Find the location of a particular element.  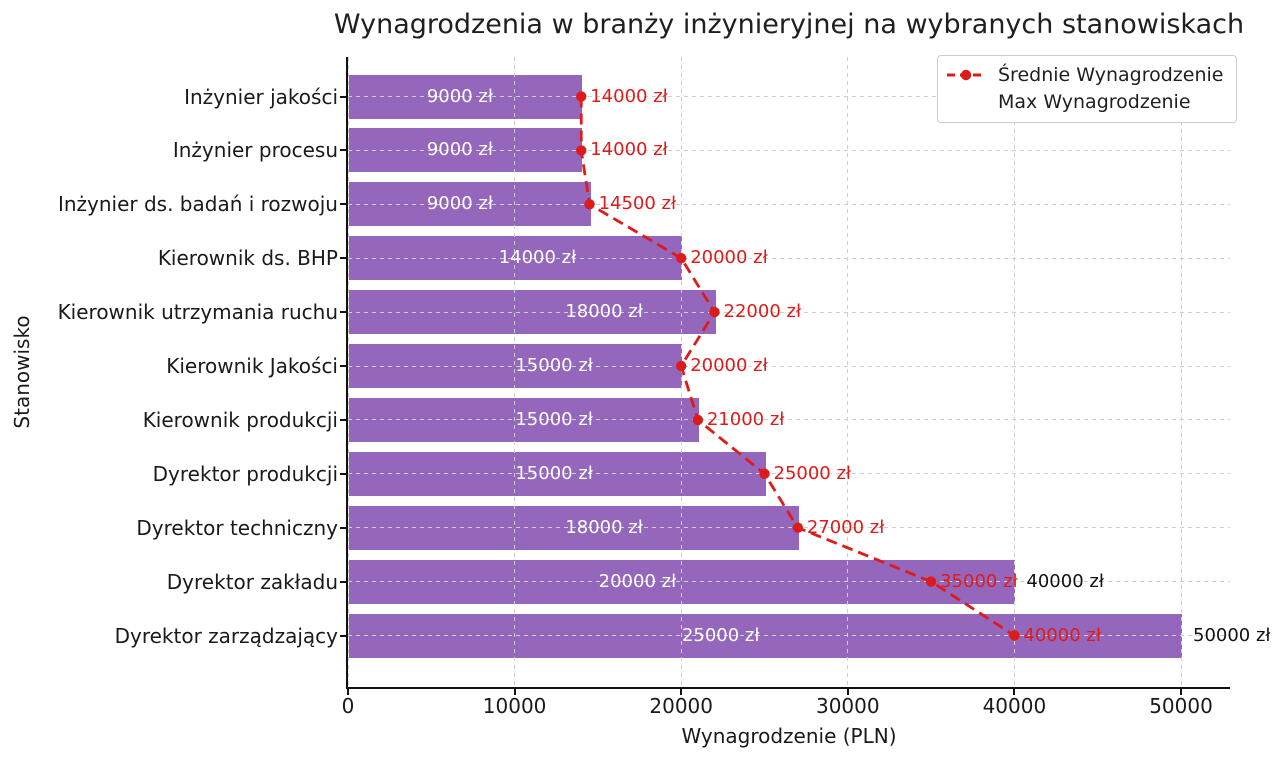

legend-label-max: Max Wynagrodzenie is located at coordinates (1094, 102).